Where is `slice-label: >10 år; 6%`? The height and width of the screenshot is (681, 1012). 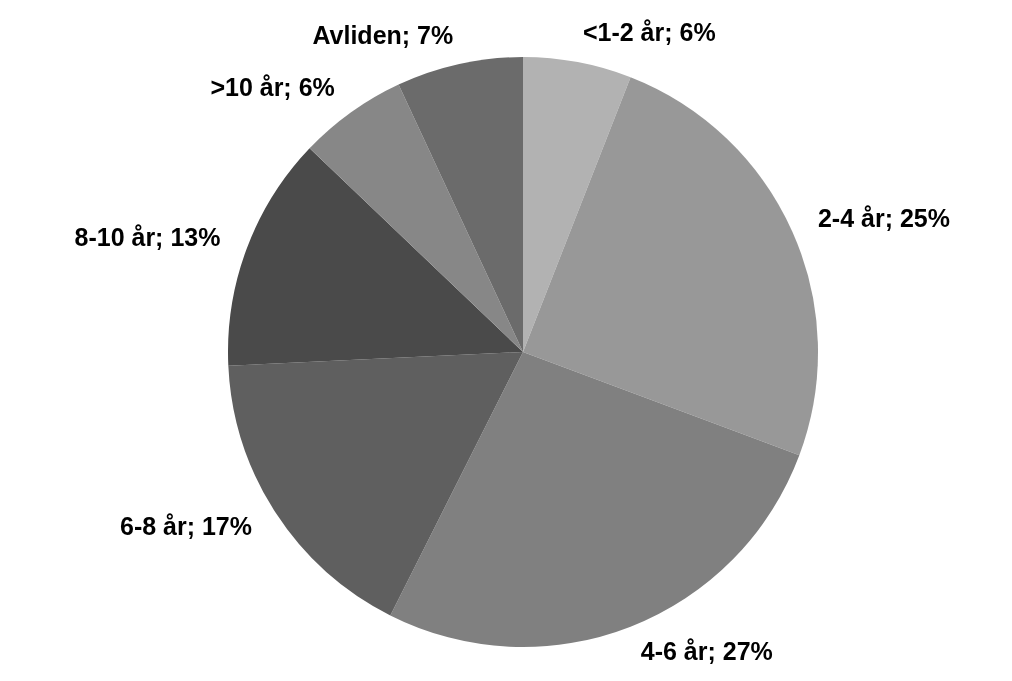
slice-label: >10 år; 6% is located at coordinates (272, 87).